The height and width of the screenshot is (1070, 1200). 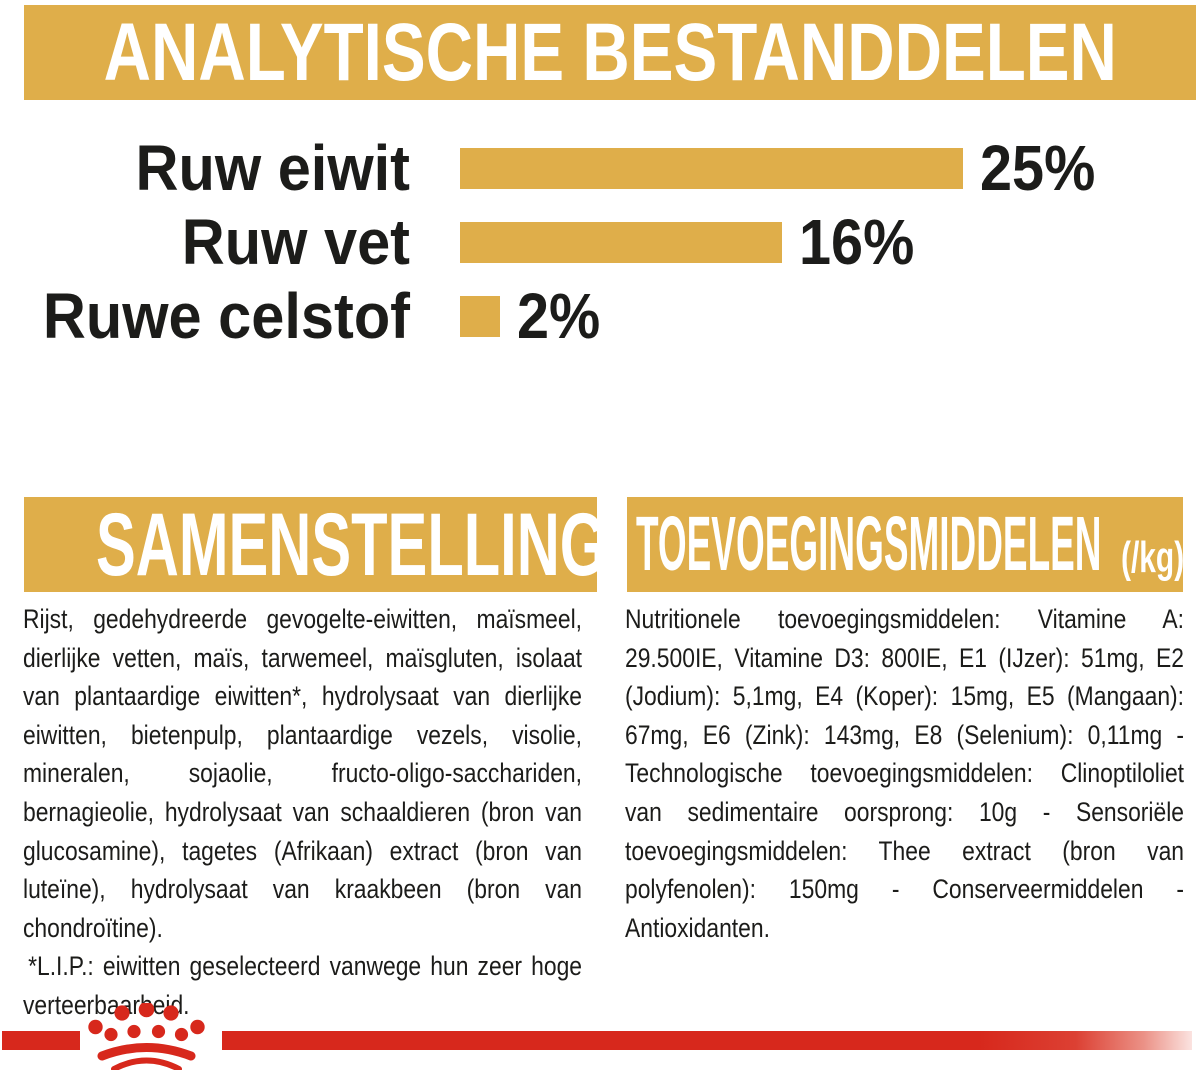 I want to click on chart-row: Ruw eiwit 25%, so click(x=600, y=168).